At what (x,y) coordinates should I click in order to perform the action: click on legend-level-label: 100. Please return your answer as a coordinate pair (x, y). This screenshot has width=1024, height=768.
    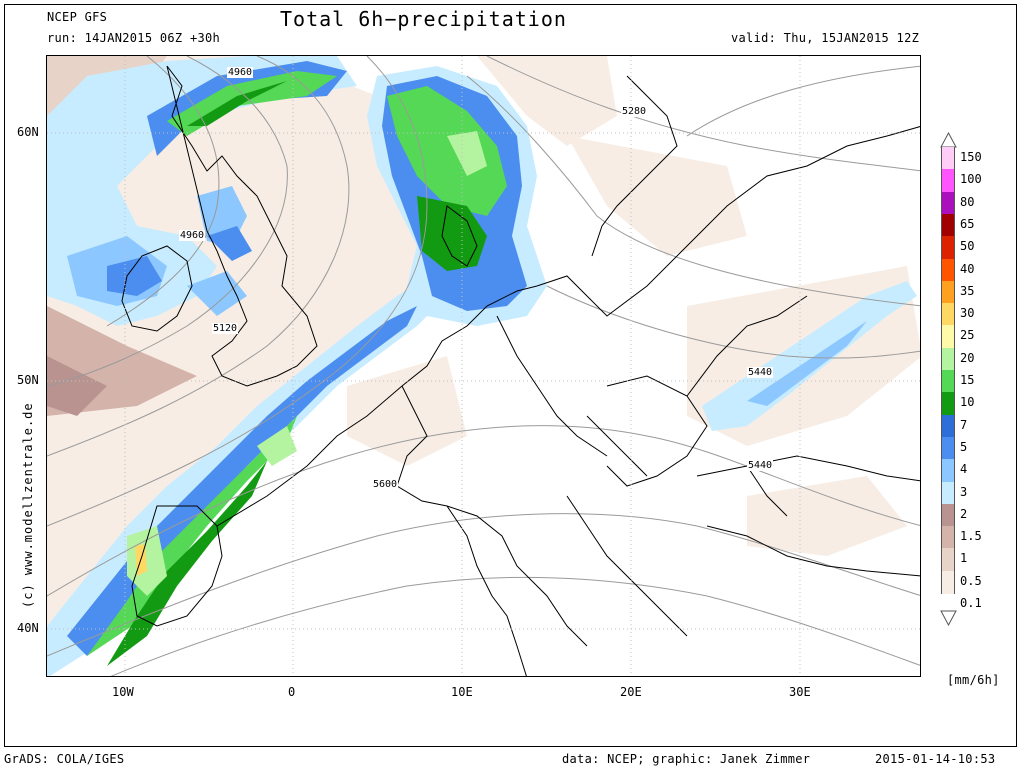
    Looking at the image, I should click on (971, 179).